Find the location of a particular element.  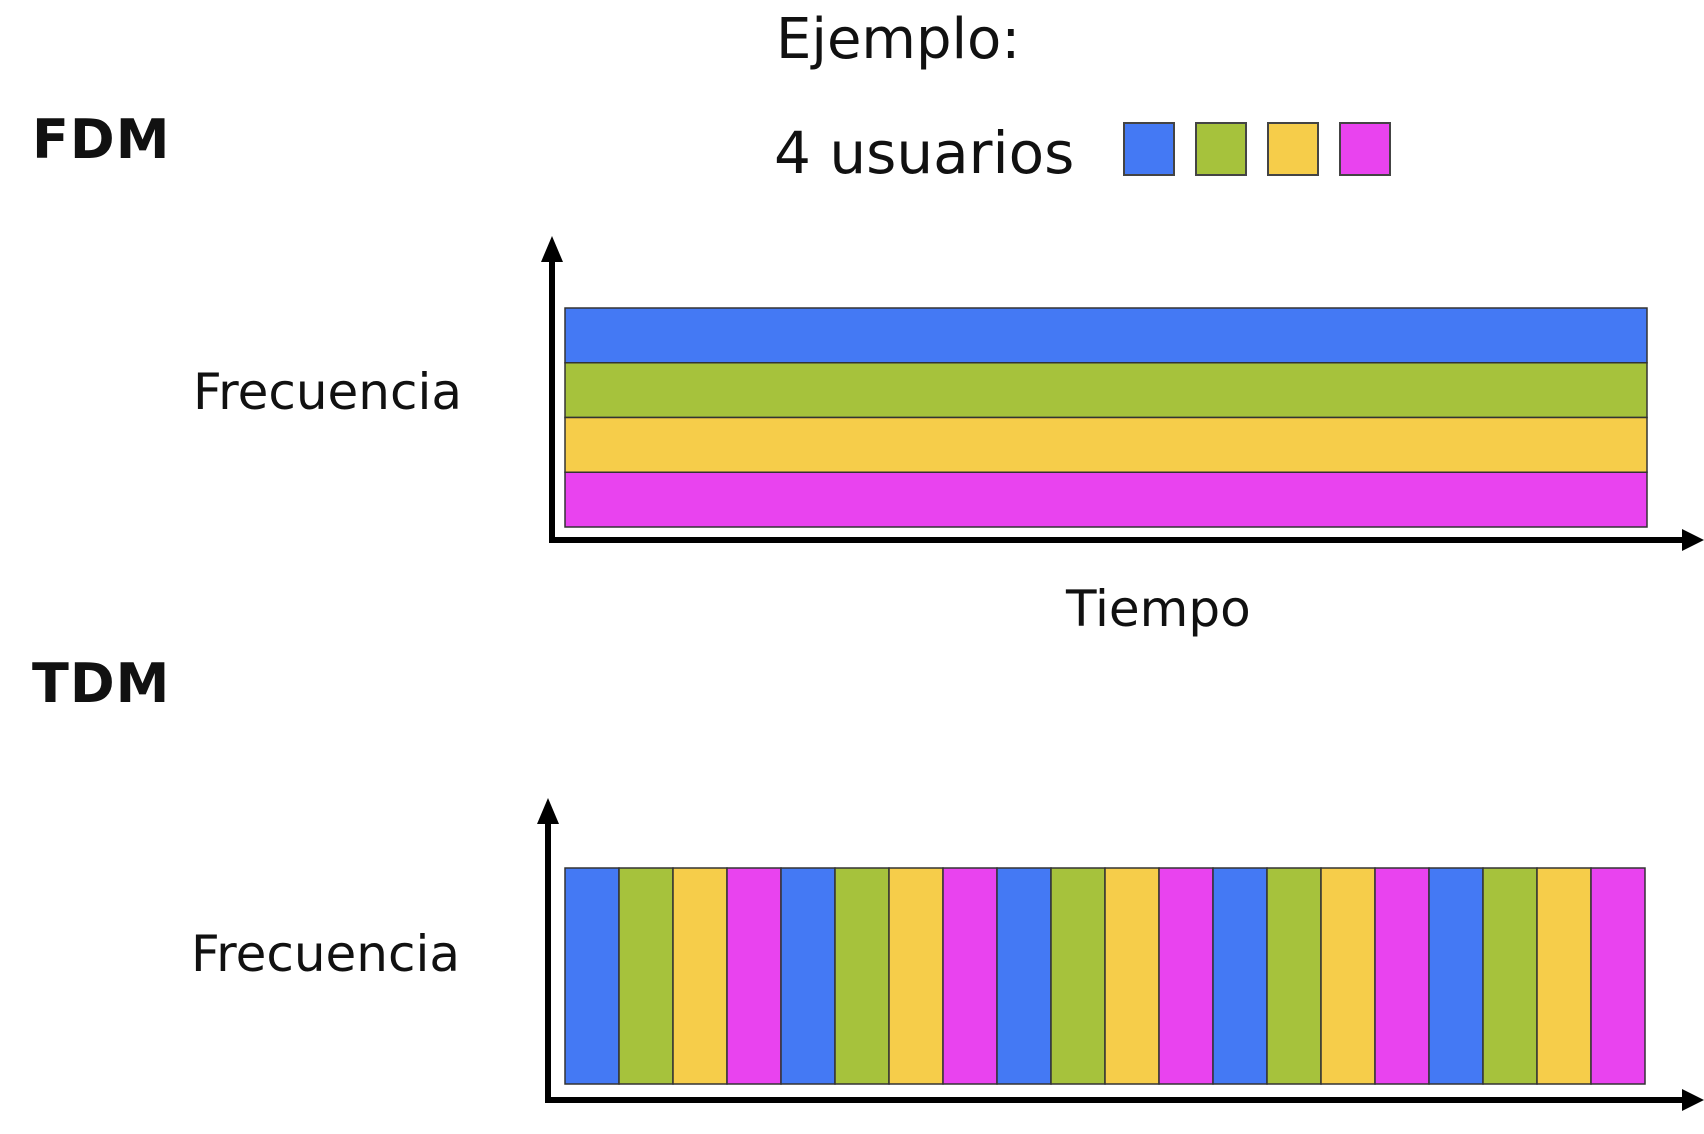

tdm-y-axis-label: Frecuencia is located at coordinates (325, 954).